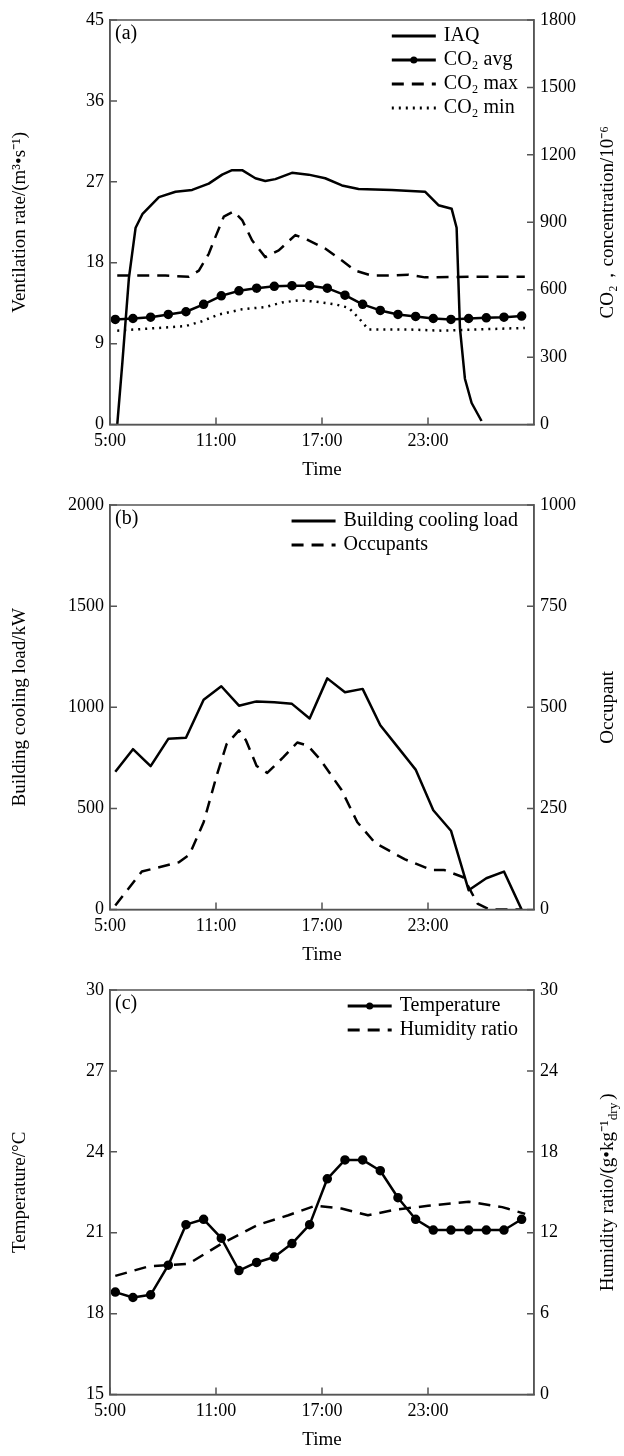 The image size is (624, 1456). Describe the element at coordinates (558, 18) in the screenshot. I see `y2-tick-label: 1800` at that location.